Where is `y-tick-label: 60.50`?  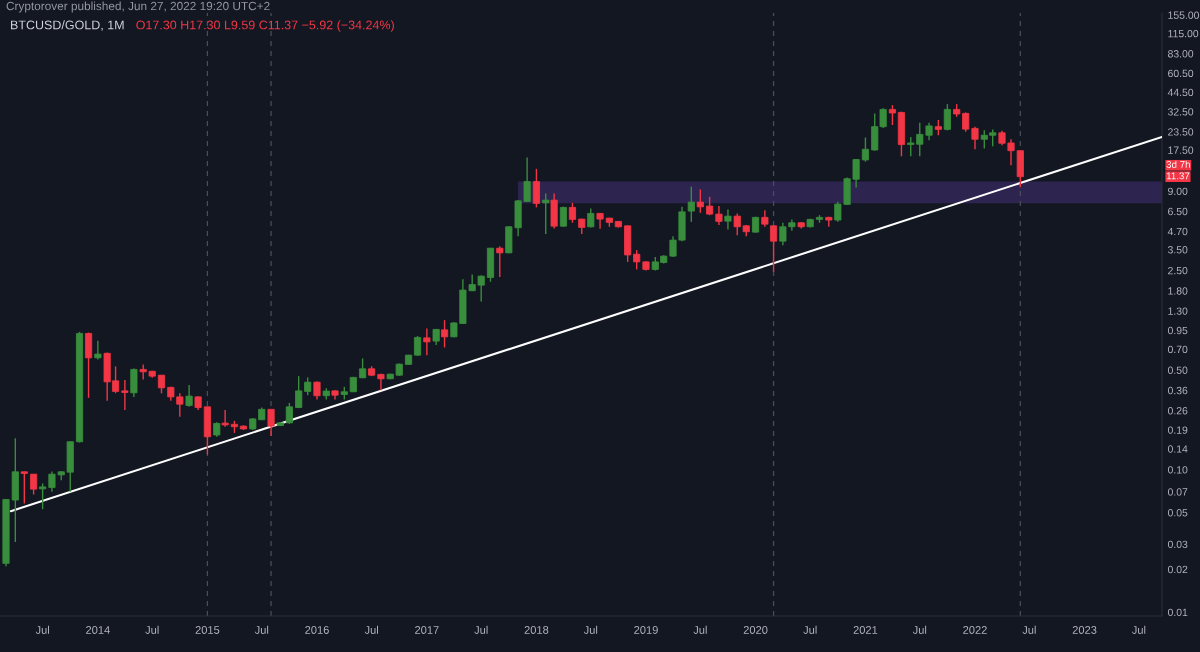 y-tick-label: 60.50 is located at coordinates (1181, 73).